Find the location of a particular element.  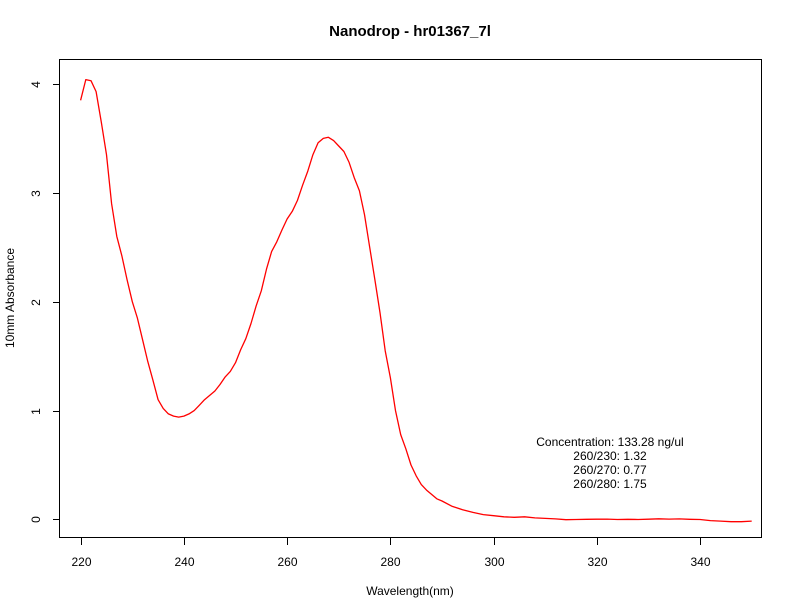

ratio-260-270-text: 260/270: 0.77 is located at coordinates (610, 470).